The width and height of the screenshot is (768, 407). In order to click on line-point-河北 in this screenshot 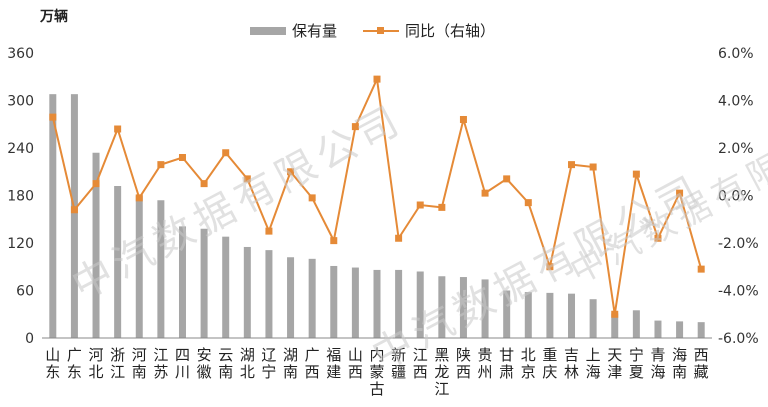, I will do `click(96, 184)`.